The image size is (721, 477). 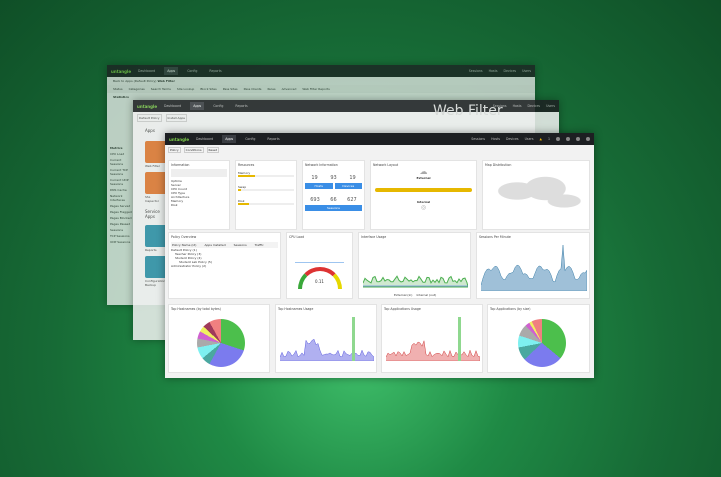 I want to click on tab: Advanced, so click(x=289, y=89).